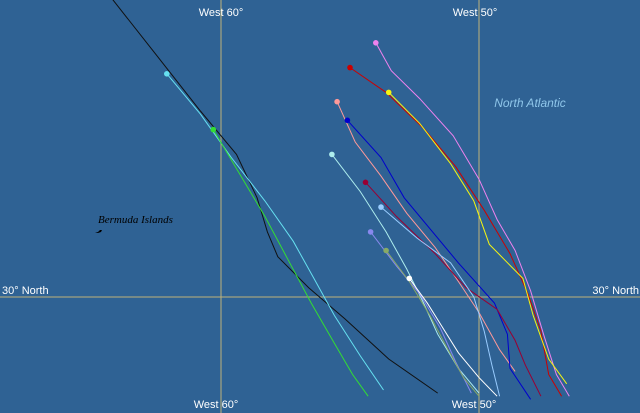  I want to click on west60-top-label: West 60°, so click(221, 13).